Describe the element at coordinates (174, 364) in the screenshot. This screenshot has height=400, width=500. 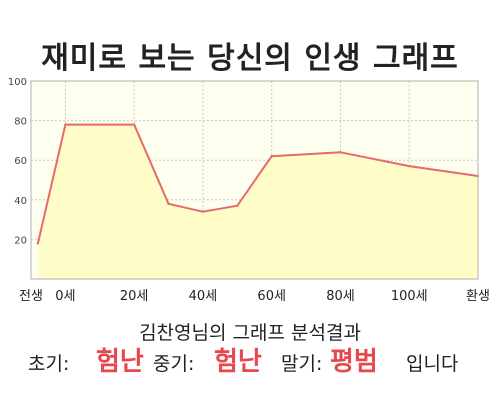
I see `middle-label: 중기:` at that location.